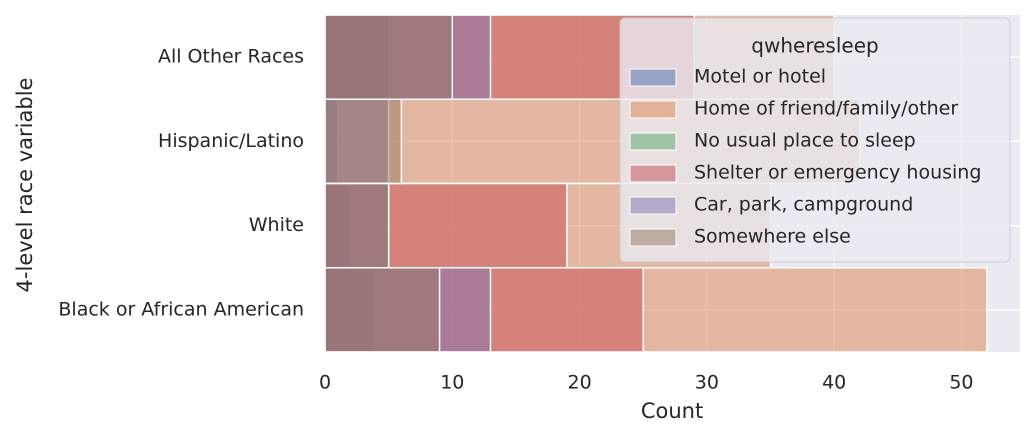 This screenshot has height=444, width=1036. What do you see at coordinates (834, 383) in the screenshot?
I see `x-tick-label: 40` at bounding box center [834, 383].